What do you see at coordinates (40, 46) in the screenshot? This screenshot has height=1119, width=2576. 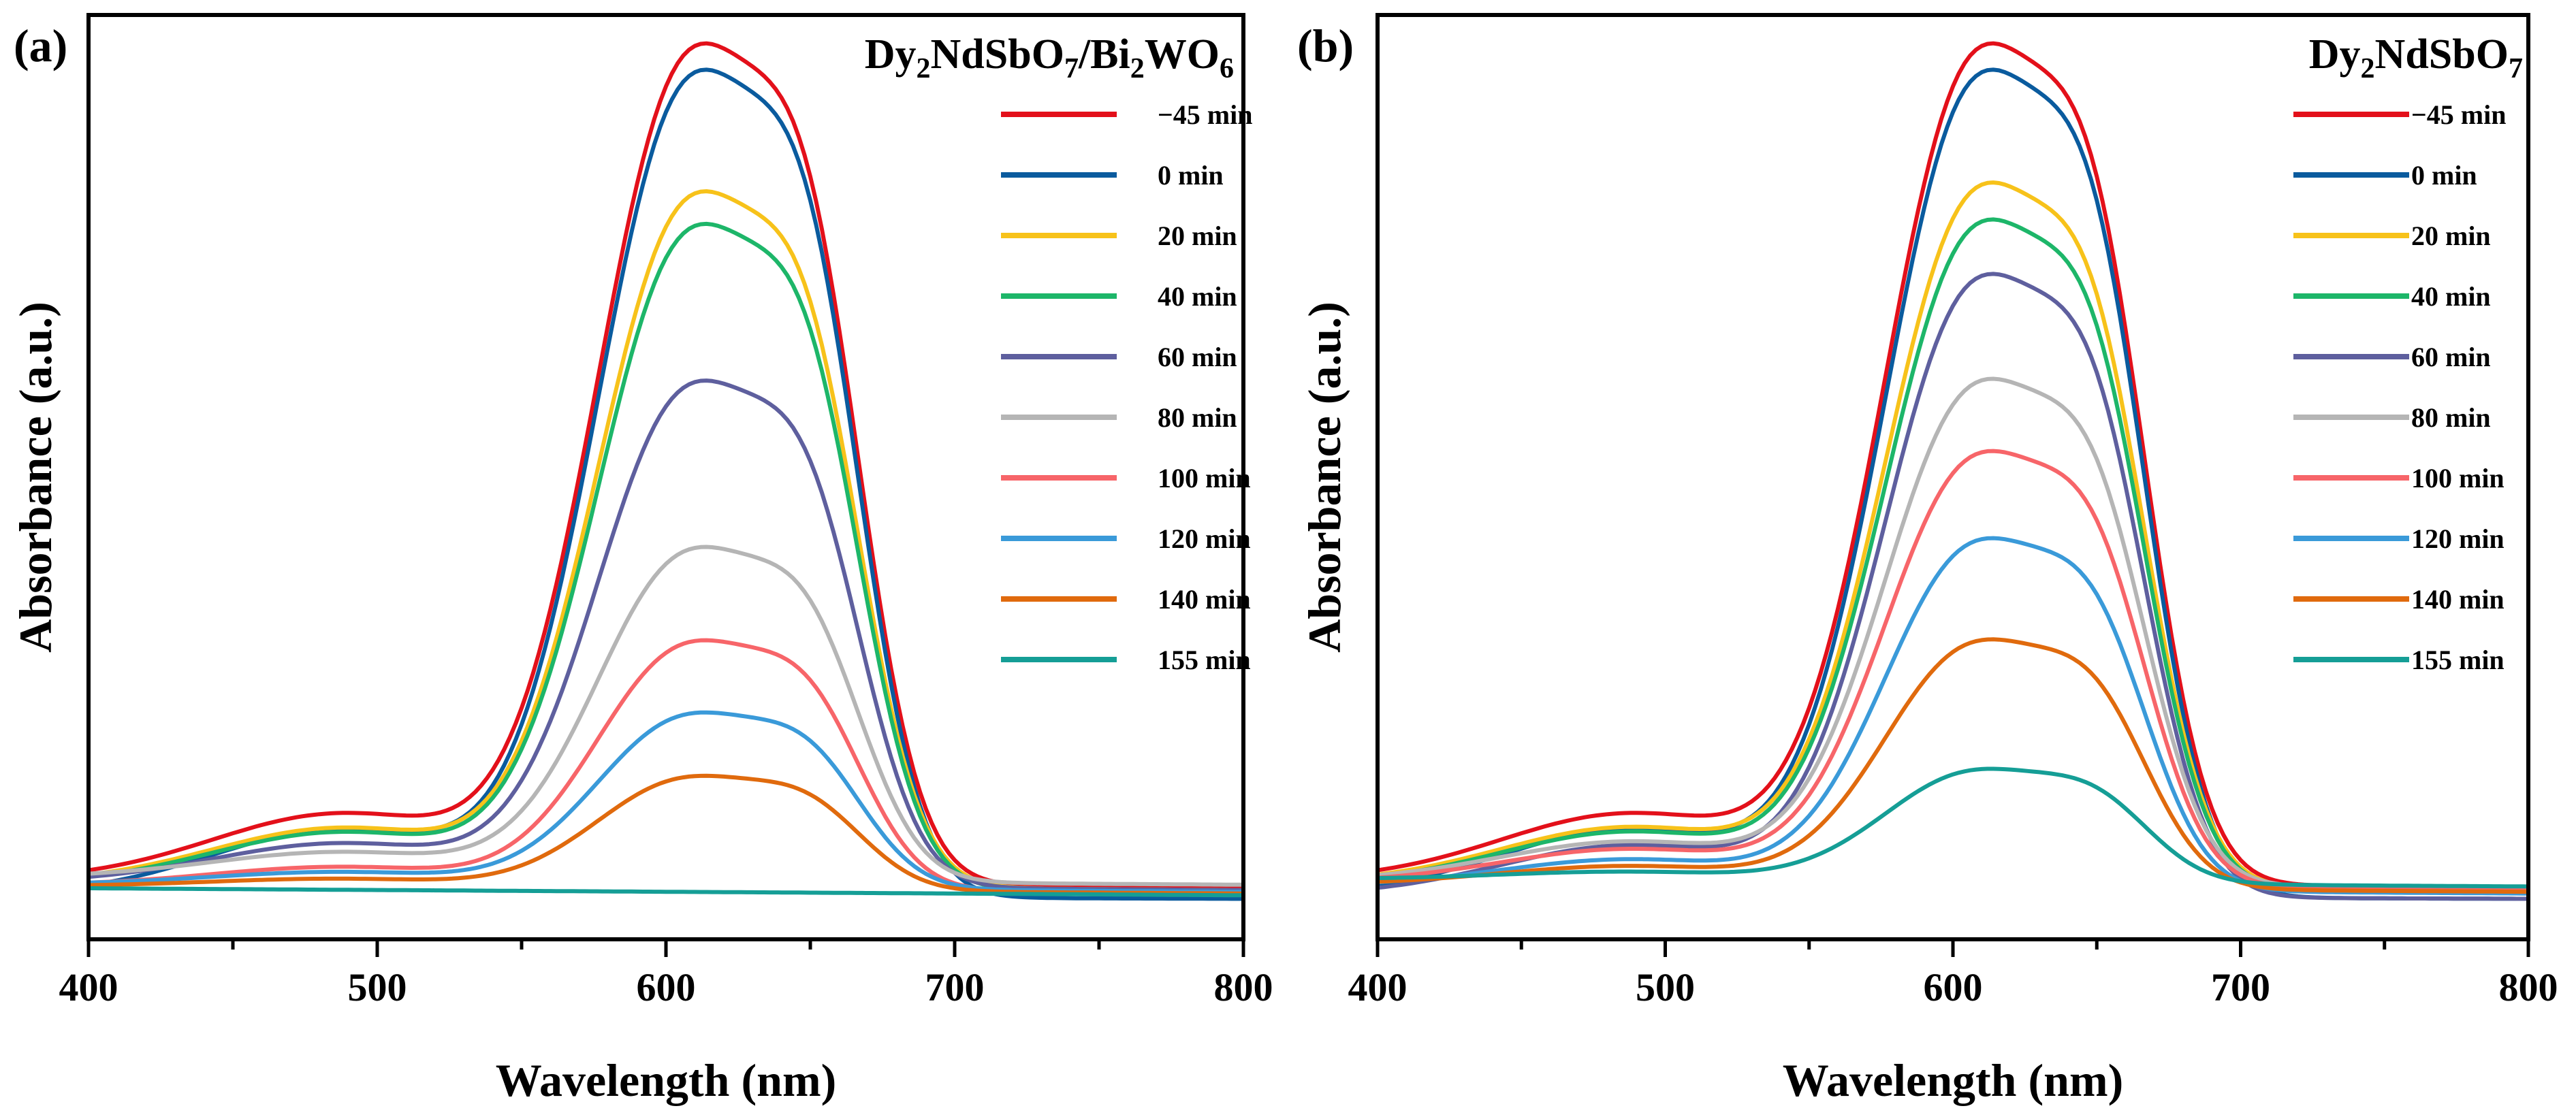 I see `panel-label: (a)` at bounding box center [40, 46].